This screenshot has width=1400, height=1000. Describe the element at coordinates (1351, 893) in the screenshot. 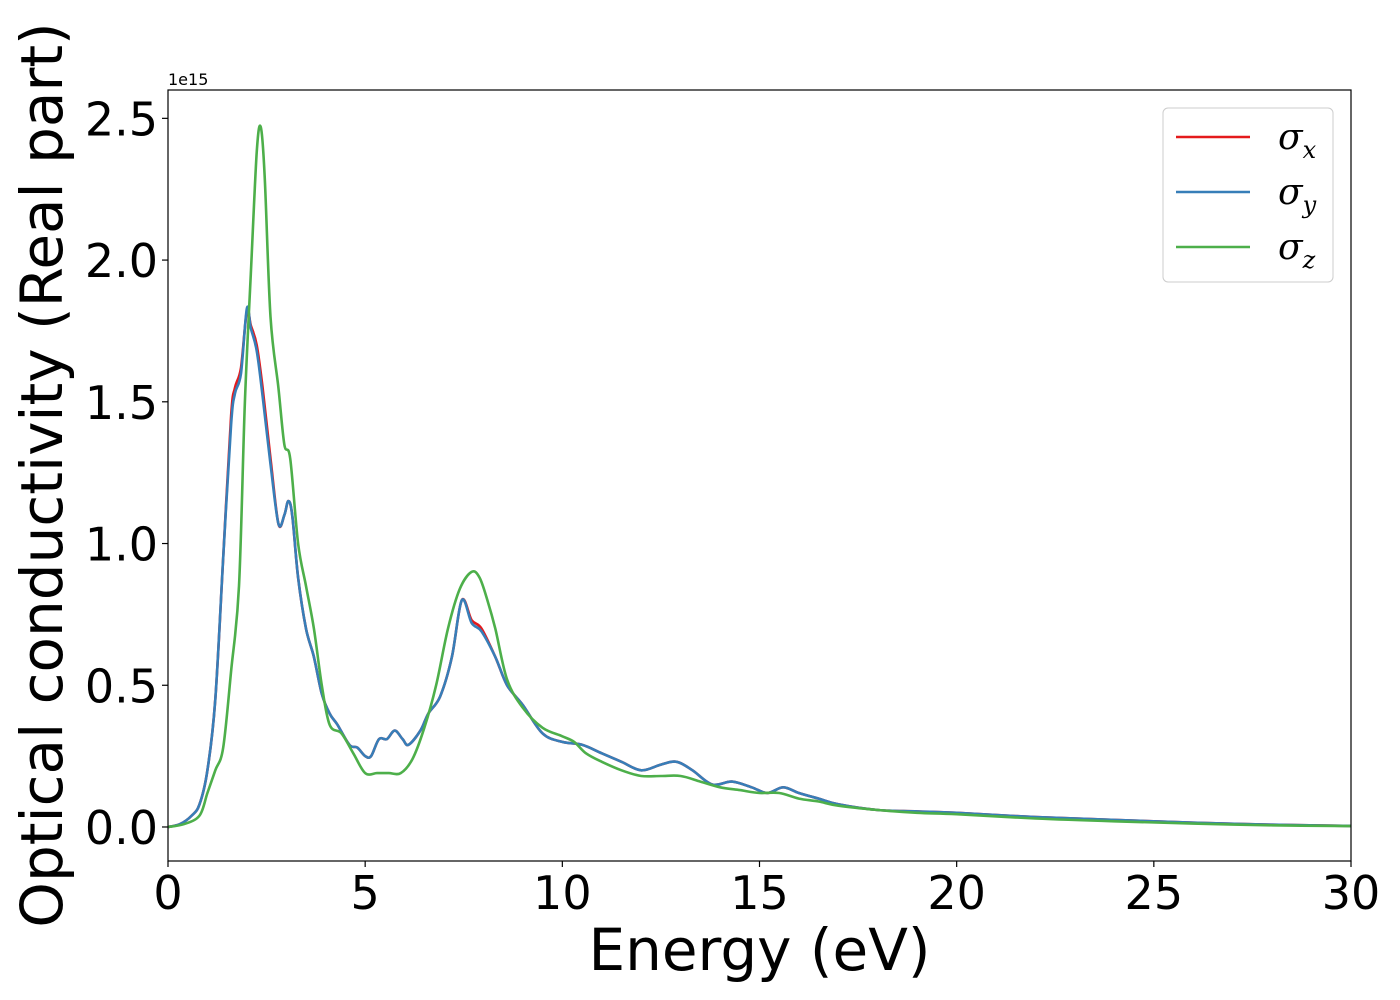

I see `x-tick-label: 30` at that location.